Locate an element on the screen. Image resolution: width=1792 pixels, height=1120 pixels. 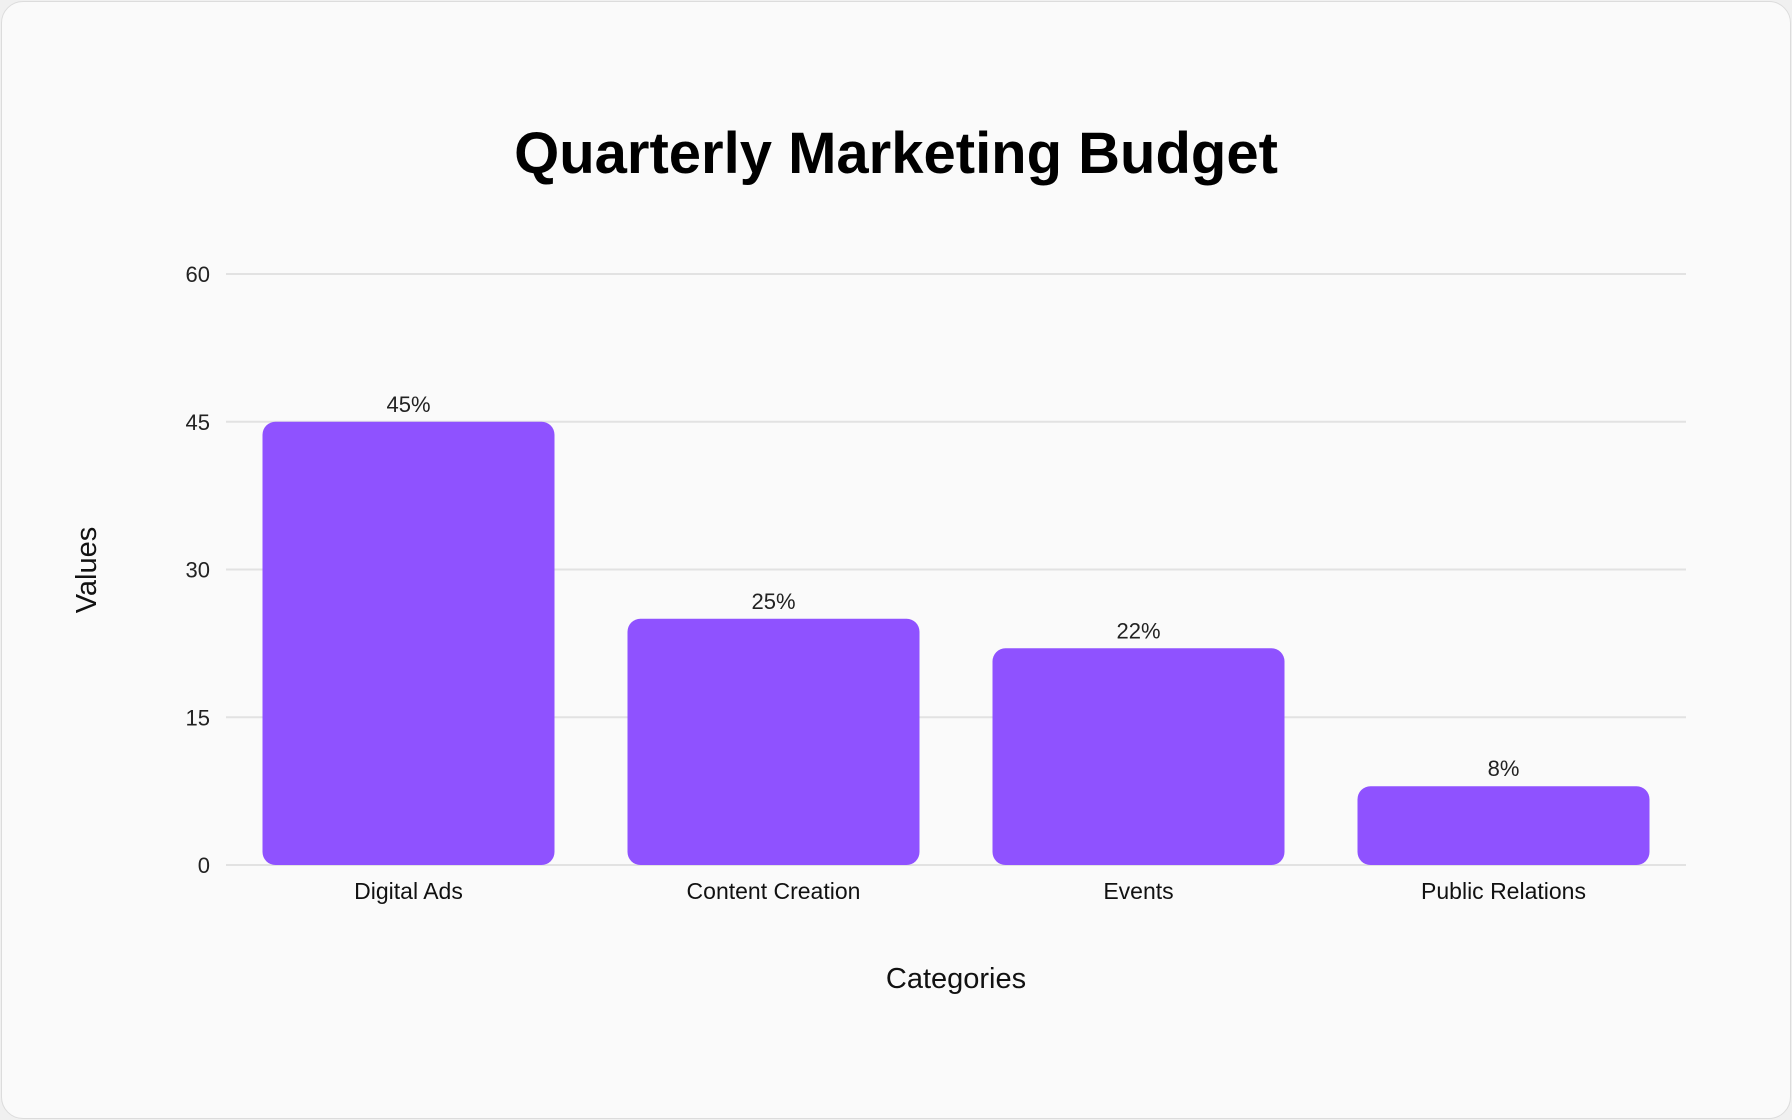
x-axis-title: Categories is located at coordinates (956, 979).